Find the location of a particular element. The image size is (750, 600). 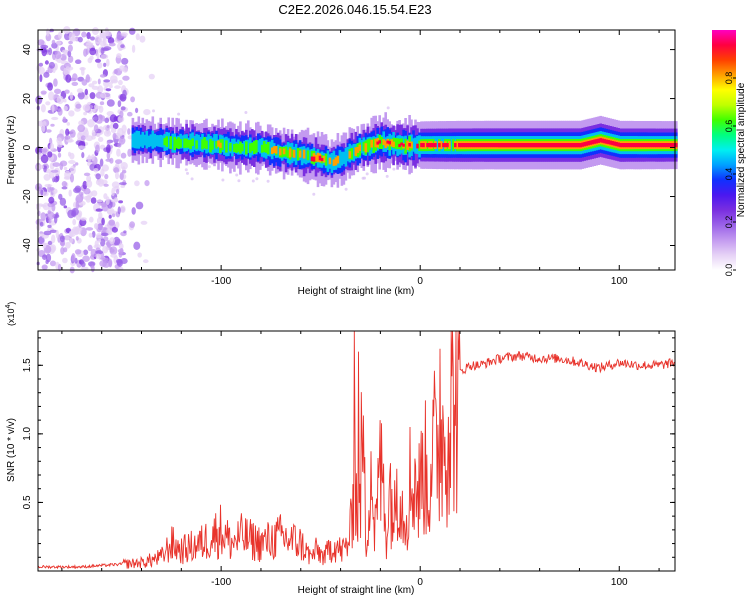

snr-y-multiplier-exponent: 4 is located at coordinates (8, 306).